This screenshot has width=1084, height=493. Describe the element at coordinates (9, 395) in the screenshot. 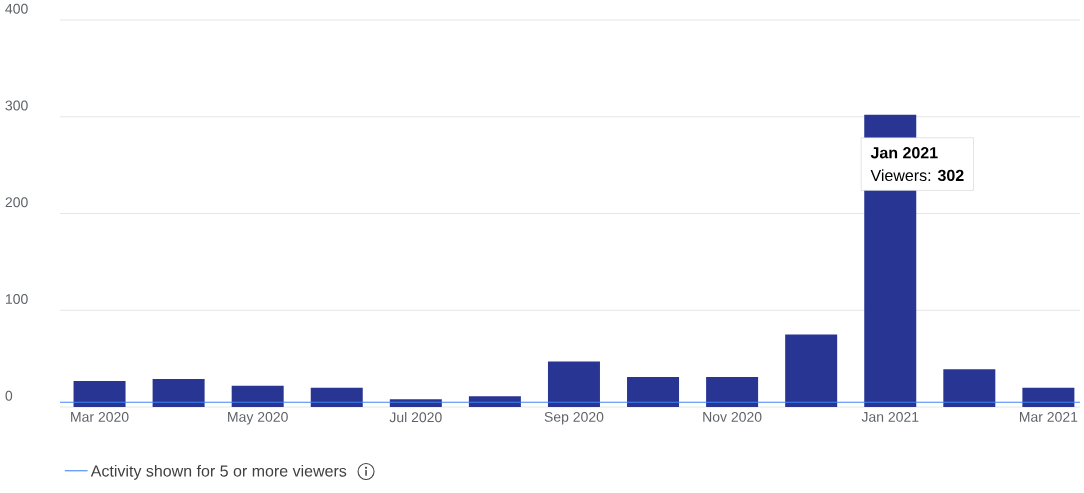

I see `y-tick-label: 0` at that location.